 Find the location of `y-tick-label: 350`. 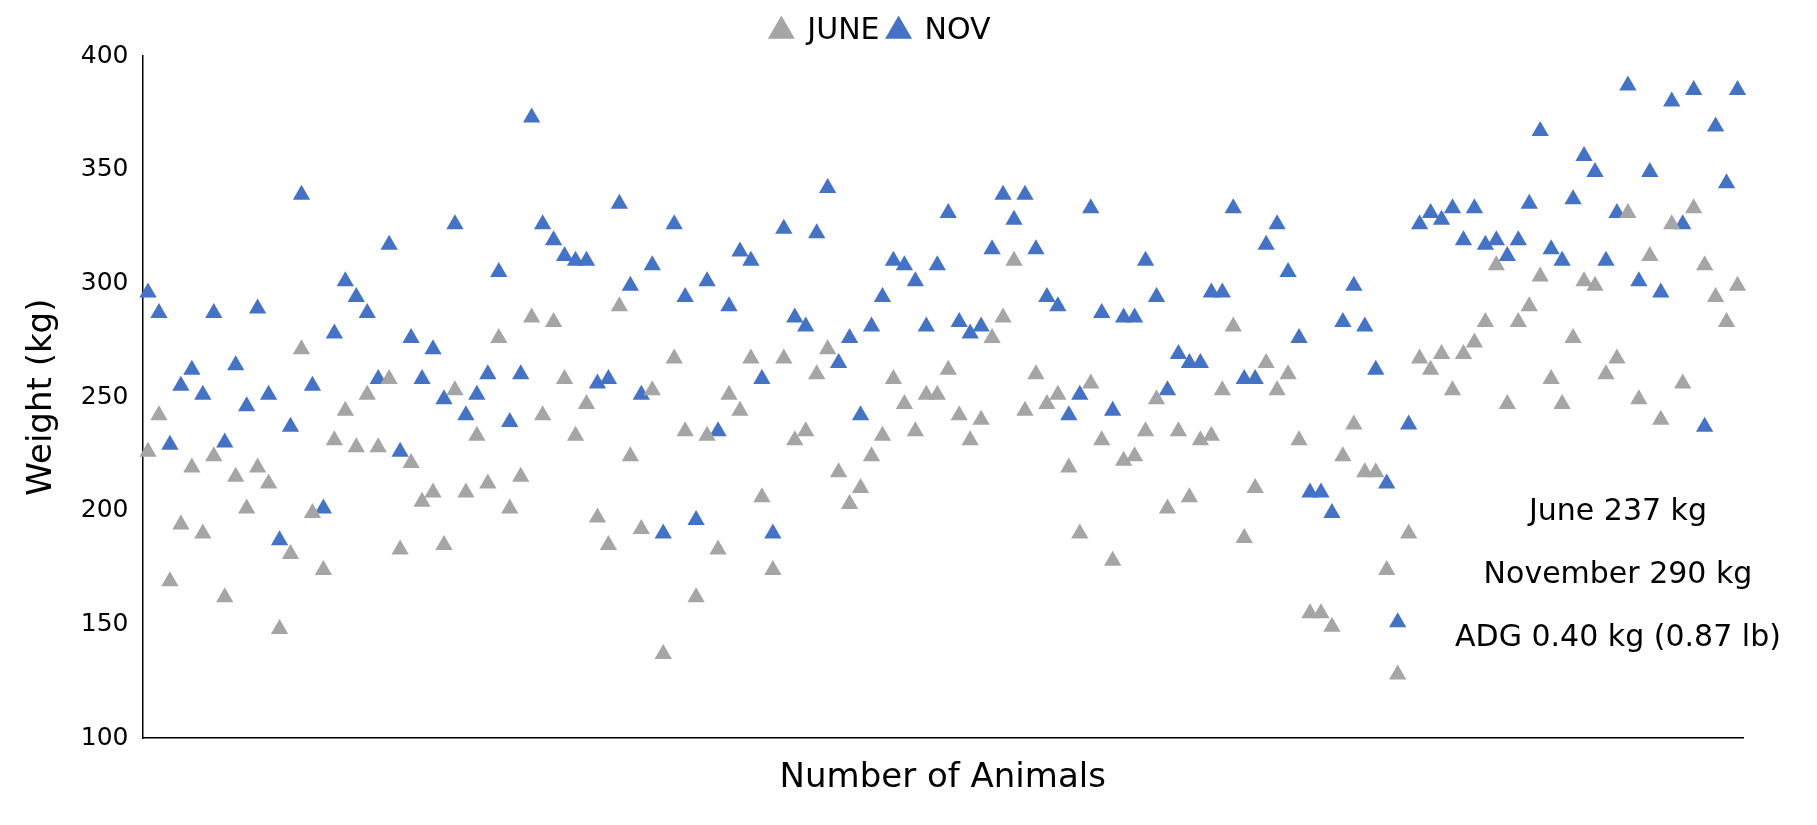

y-tick-label: 350 is located at coordinates (104, 168).